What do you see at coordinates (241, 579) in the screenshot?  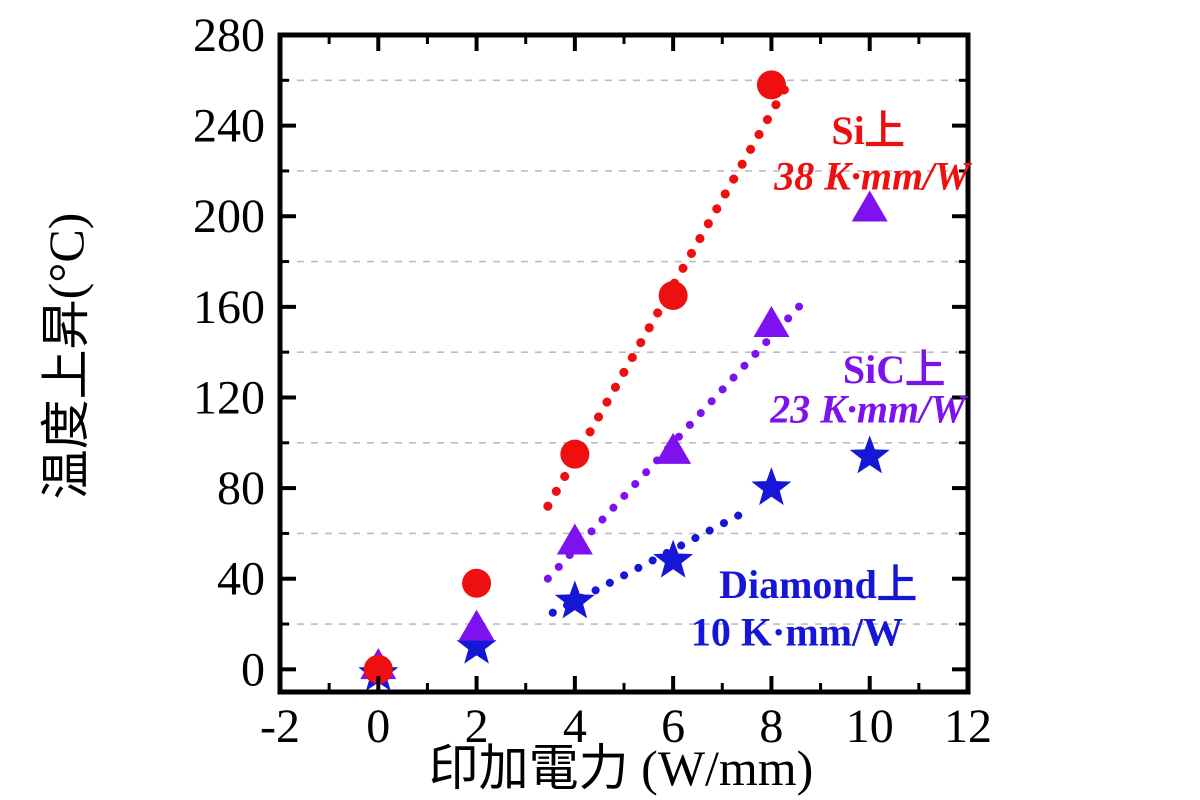 I see `y-tick-label: 40` at bounding box center [241, 579].